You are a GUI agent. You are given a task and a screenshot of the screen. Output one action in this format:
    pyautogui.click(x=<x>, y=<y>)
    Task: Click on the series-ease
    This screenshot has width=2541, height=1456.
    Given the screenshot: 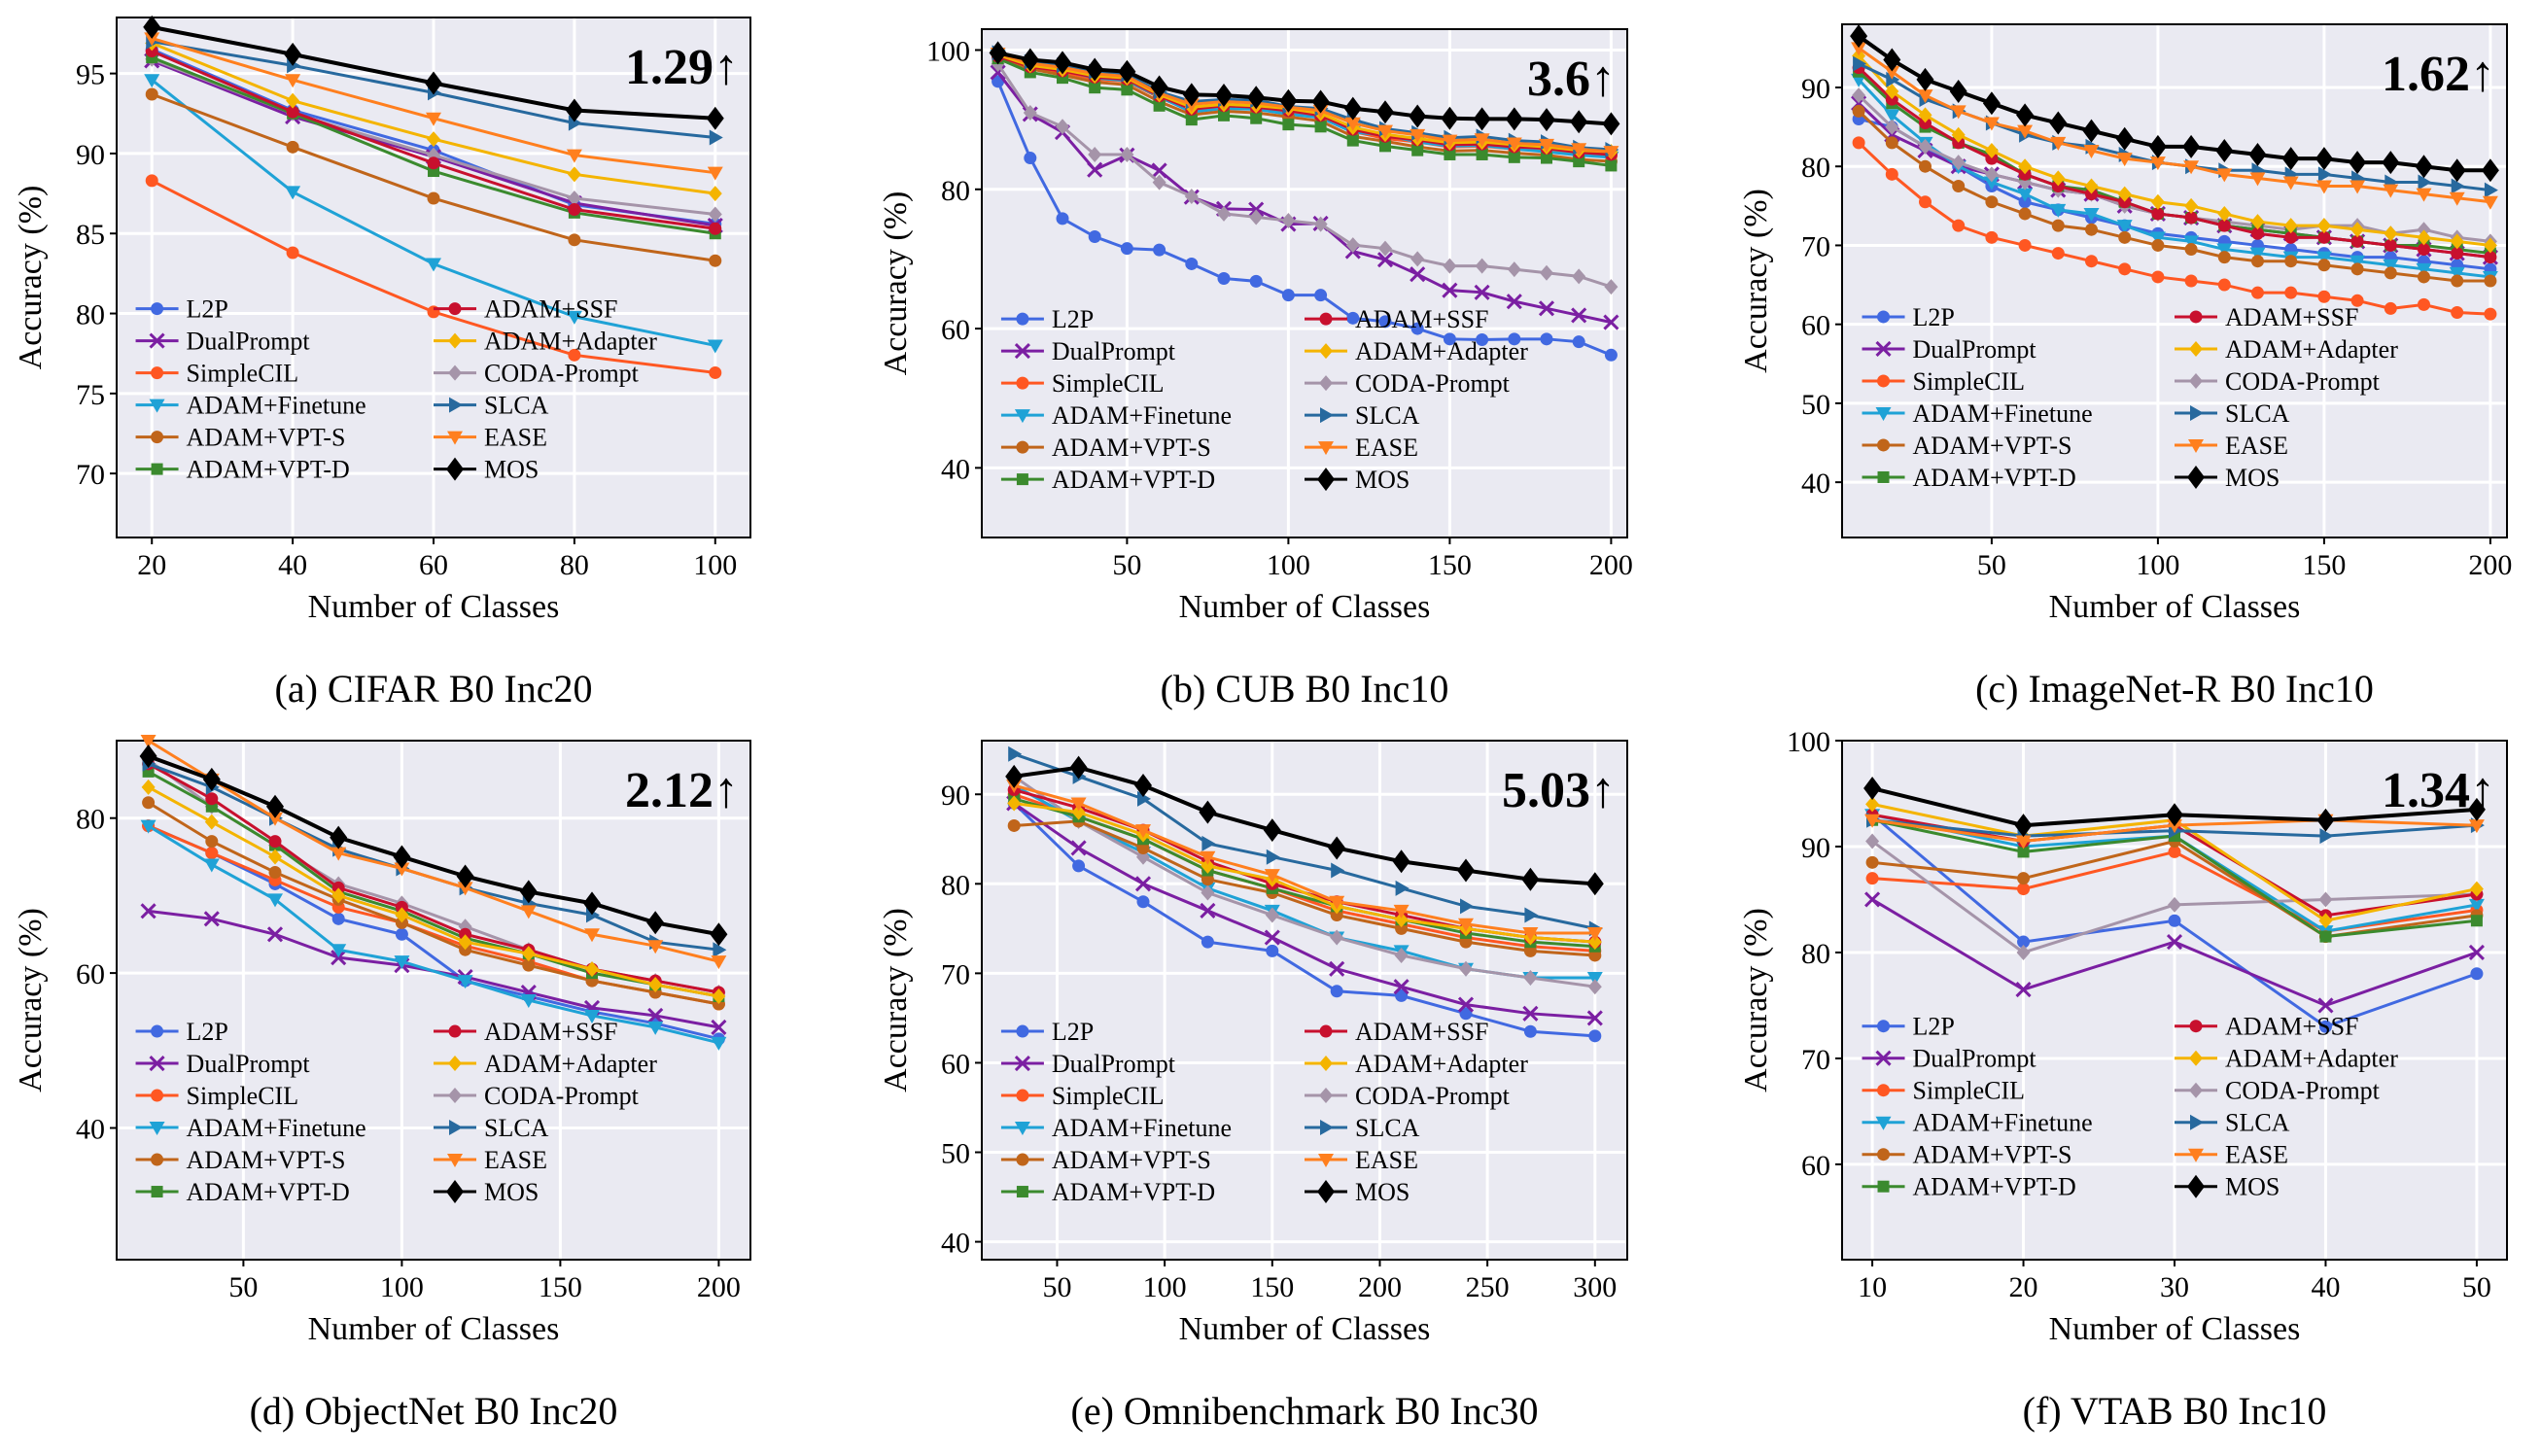 What is the action you would take?
    pyautogui.click(x=433, y=106)
    